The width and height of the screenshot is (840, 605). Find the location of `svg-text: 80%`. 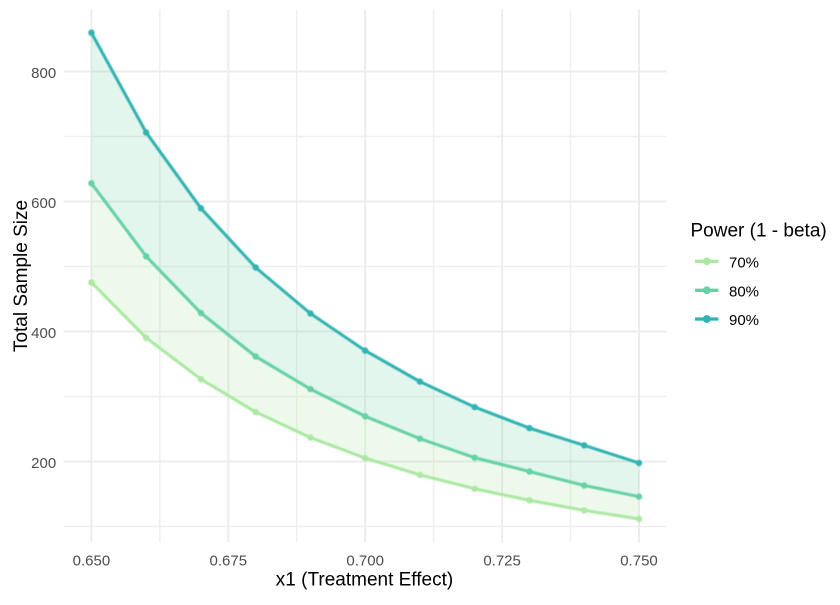

svg-text: 80% is located at coordinates (744, 292).